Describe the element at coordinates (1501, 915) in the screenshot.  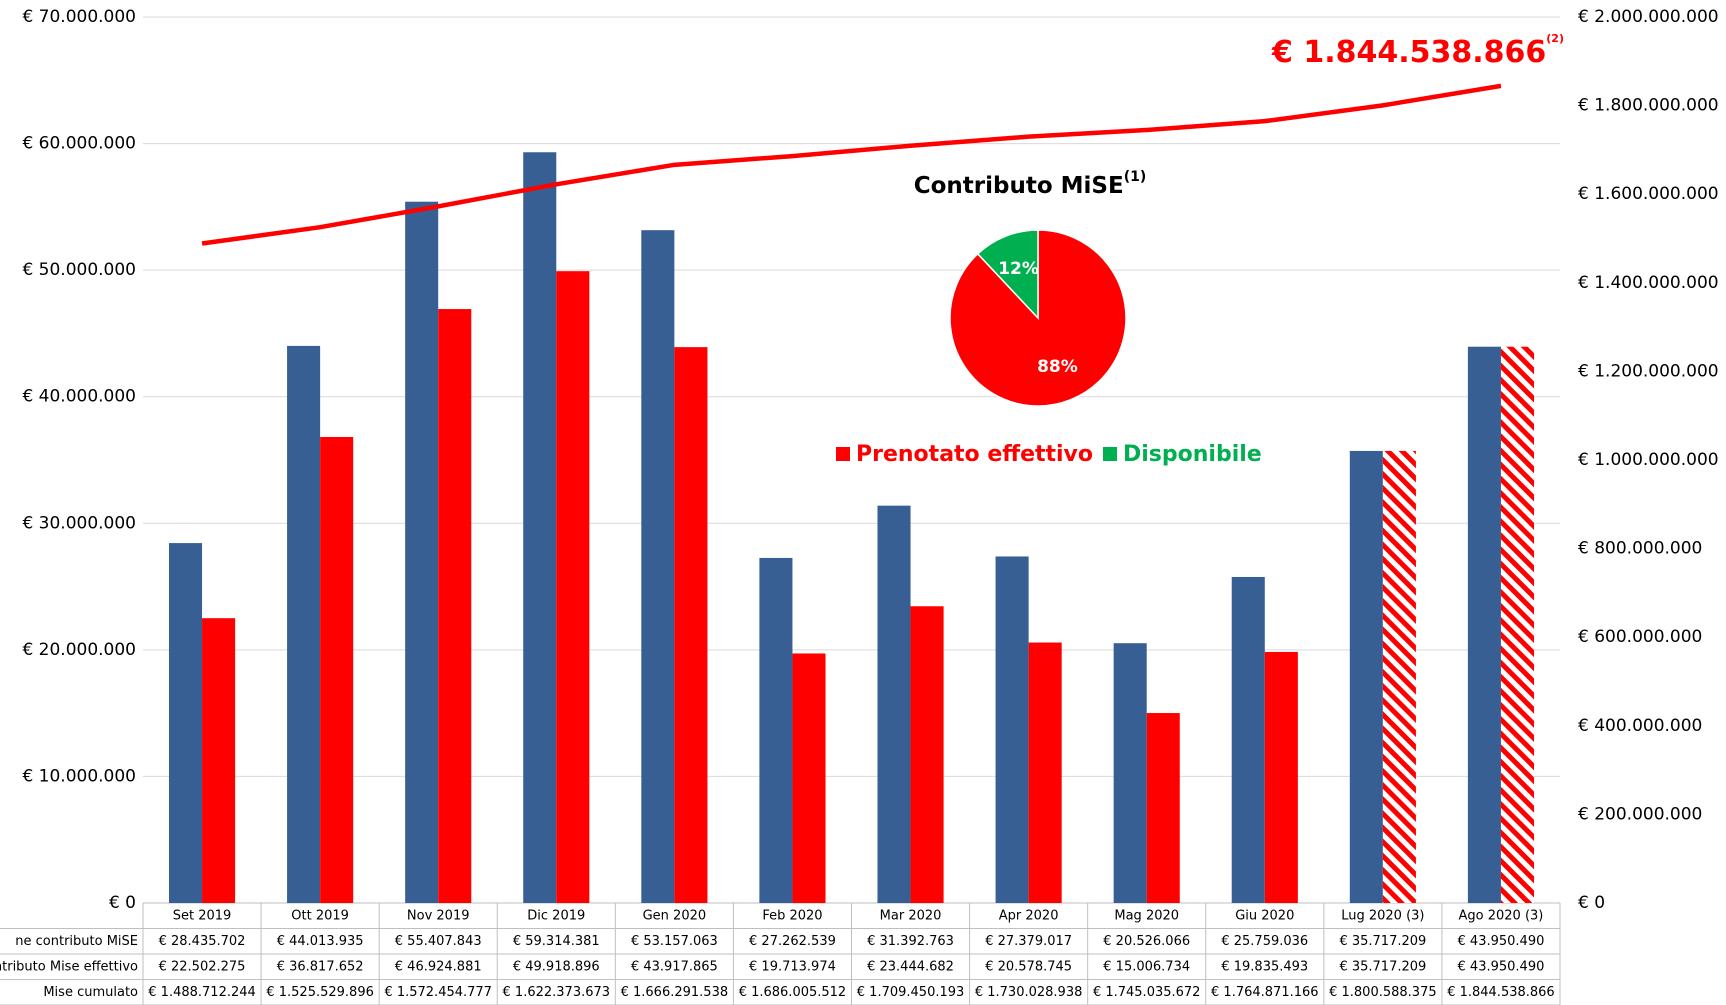
I see `x-tick-label: Ago 2020 (3)` at that location.